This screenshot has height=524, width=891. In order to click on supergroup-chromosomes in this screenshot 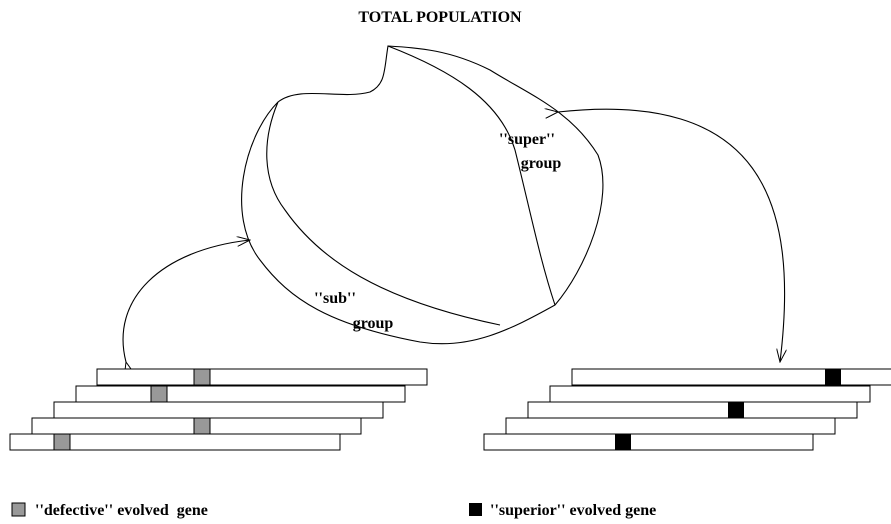, I will do `click(687, 409)`.